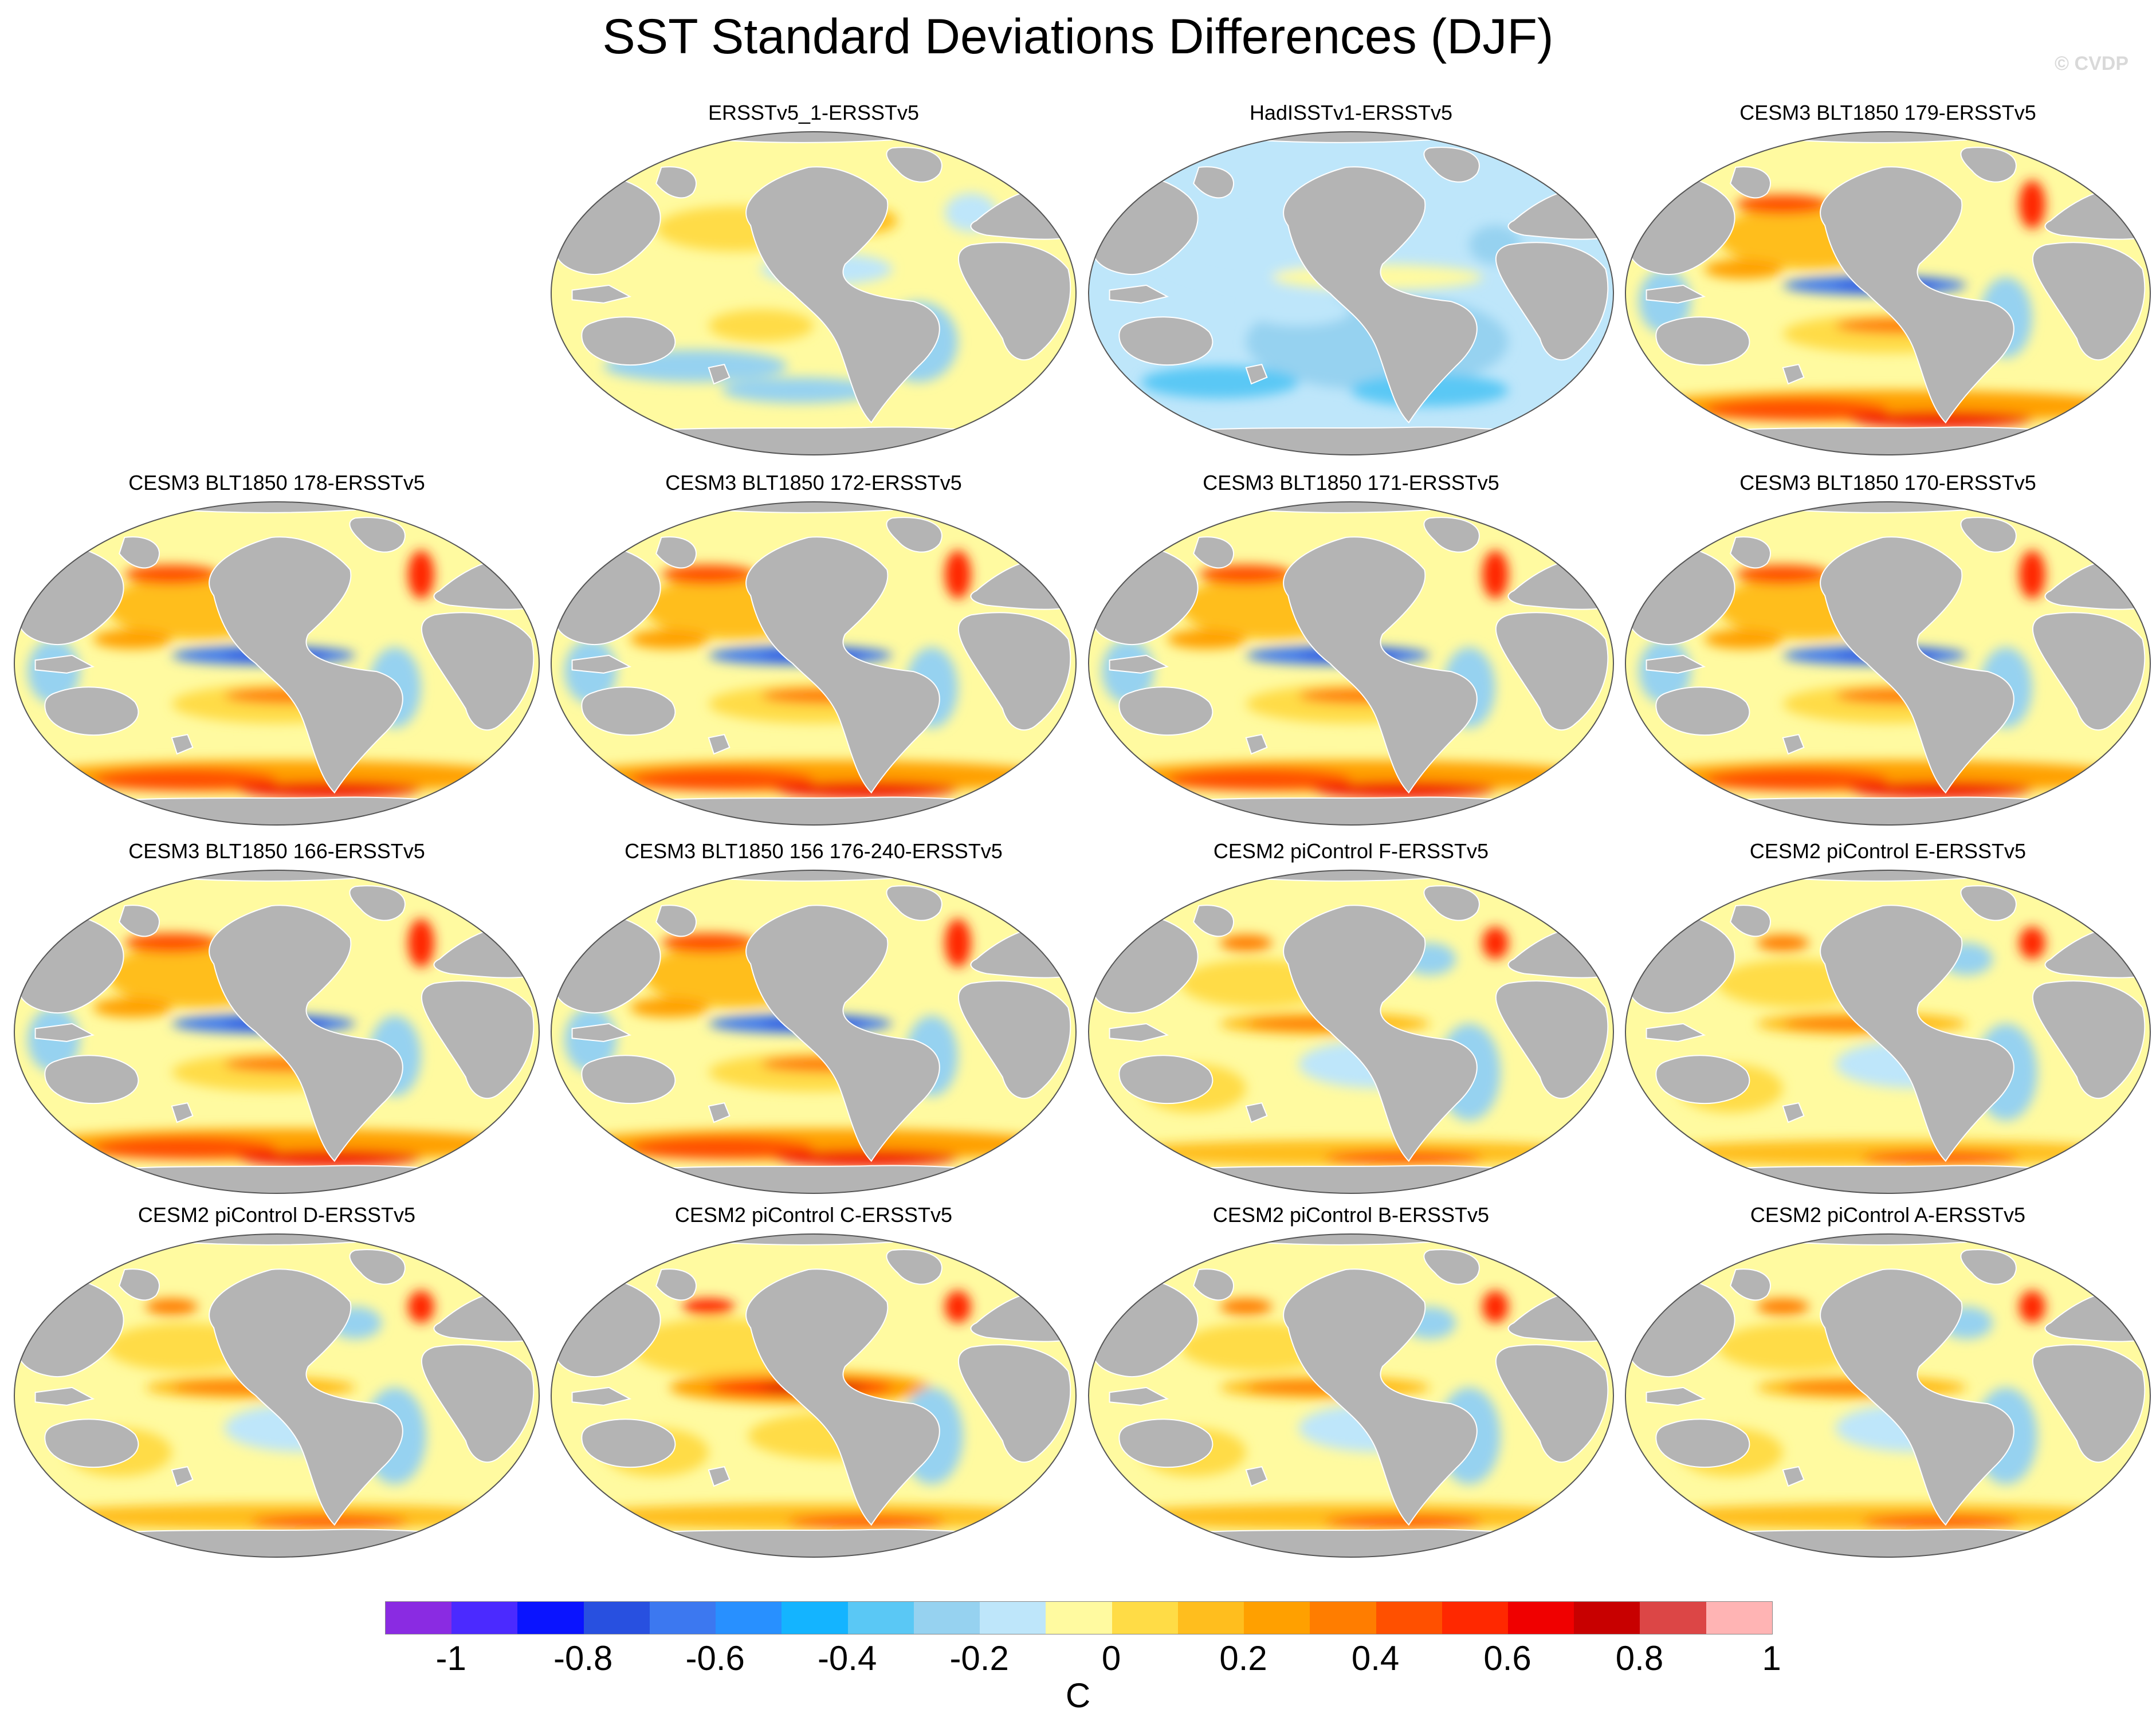  I want to click on panel-title: CESM2 piControl A-ERSSTv5, so click(1888, 1215).